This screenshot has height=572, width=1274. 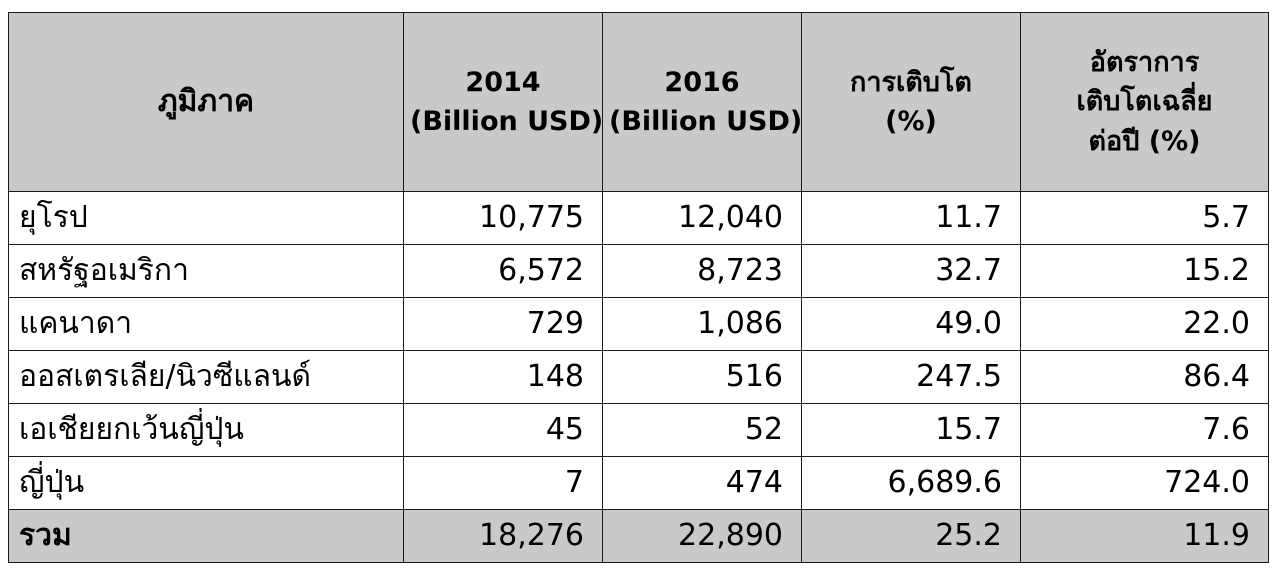 I want to click on table-row: สหรัฐอเมริกา 6,572 8,723 32.7 15.2, so click(x=638, y=271).